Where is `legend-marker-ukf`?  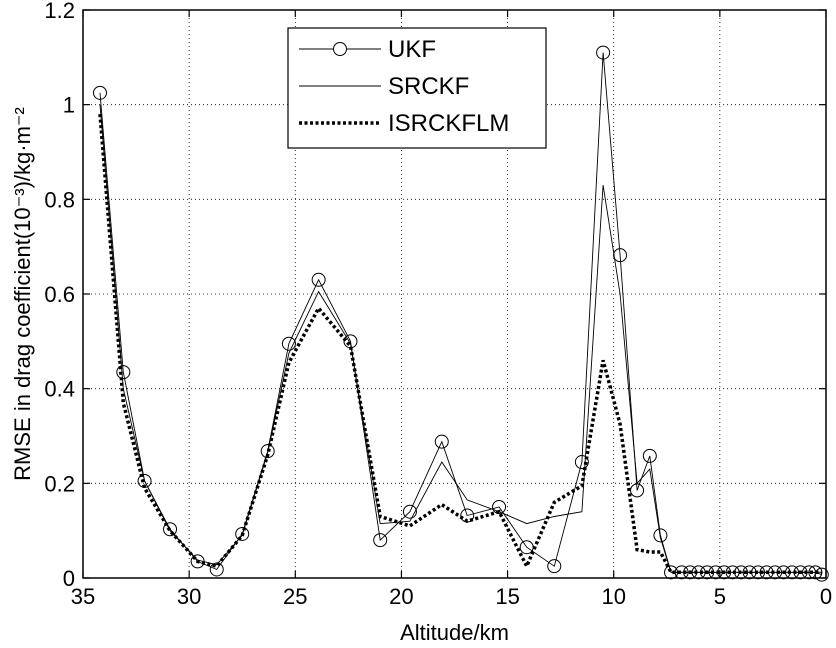 legend-marker-ukf is located at coordinates (340, 49).